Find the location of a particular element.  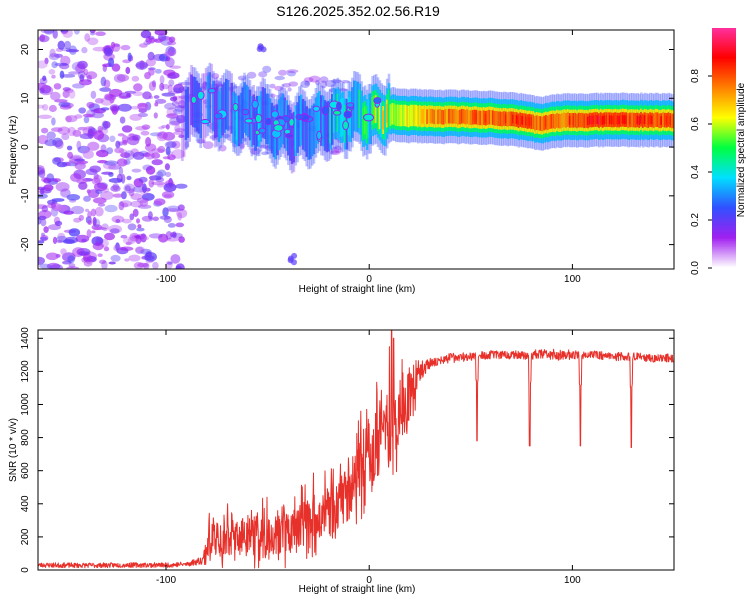

y-tick-label: 0 is located at coordinates (25, 147).